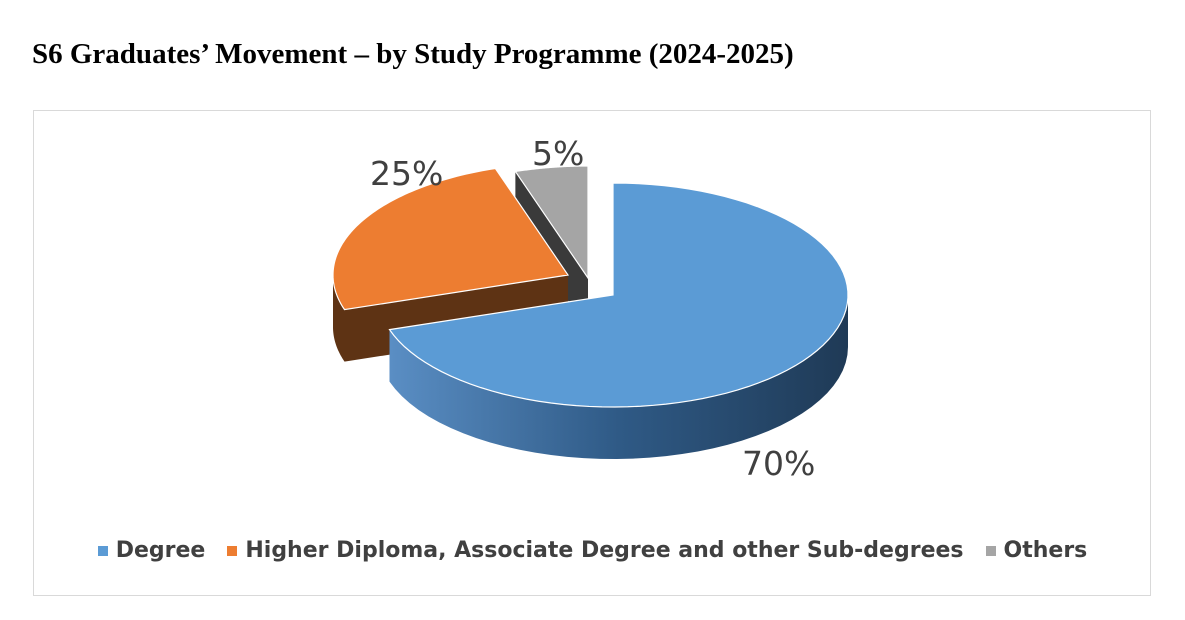  Describe the element at coordinates (160, 550) in the screenshot. I see `legend-label: Degree` at that location.